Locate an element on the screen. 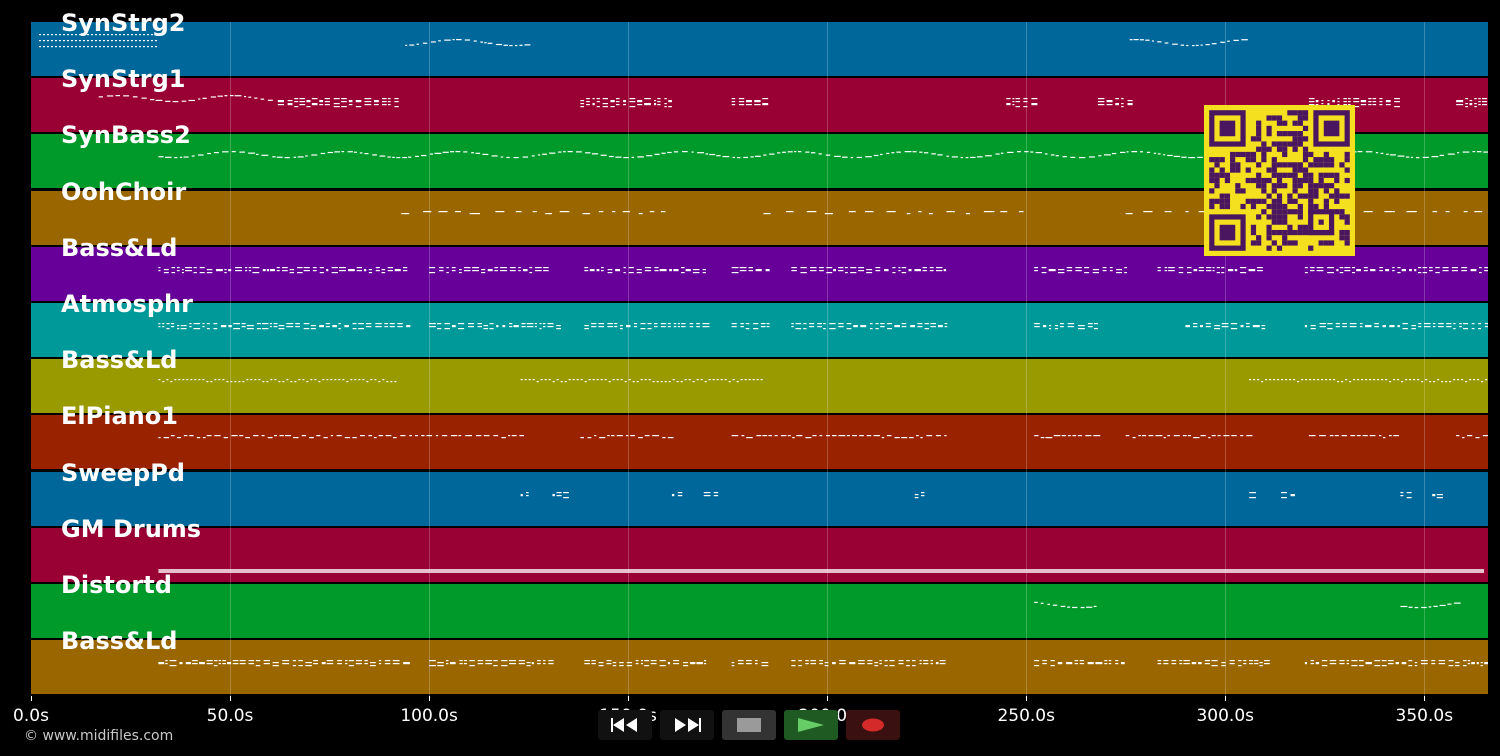 The height and width of the screenshot is (756, 1500). axis-tick-label: 50.0s is located at coordinates (230, 716).